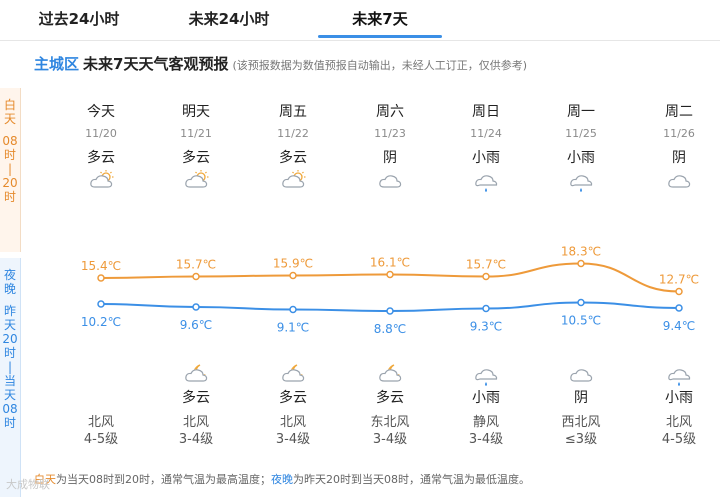 The image size is (720, 497). What do you see at coordinates (581, 252) in the screenshot?
I see `high-temp-label: 18.3℃` at bounding box center [581, 252].